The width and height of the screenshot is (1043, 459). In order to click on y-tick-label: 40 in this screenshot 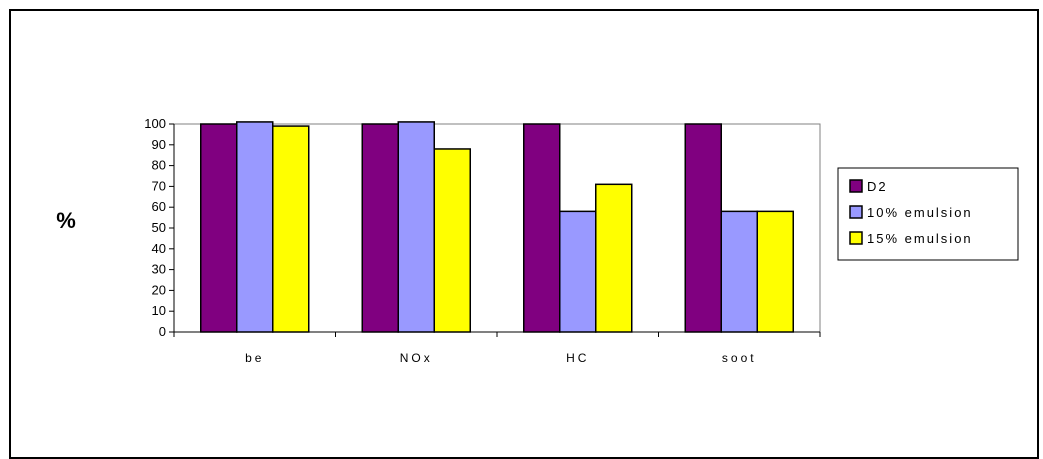, I will do `click(159, 248)`.